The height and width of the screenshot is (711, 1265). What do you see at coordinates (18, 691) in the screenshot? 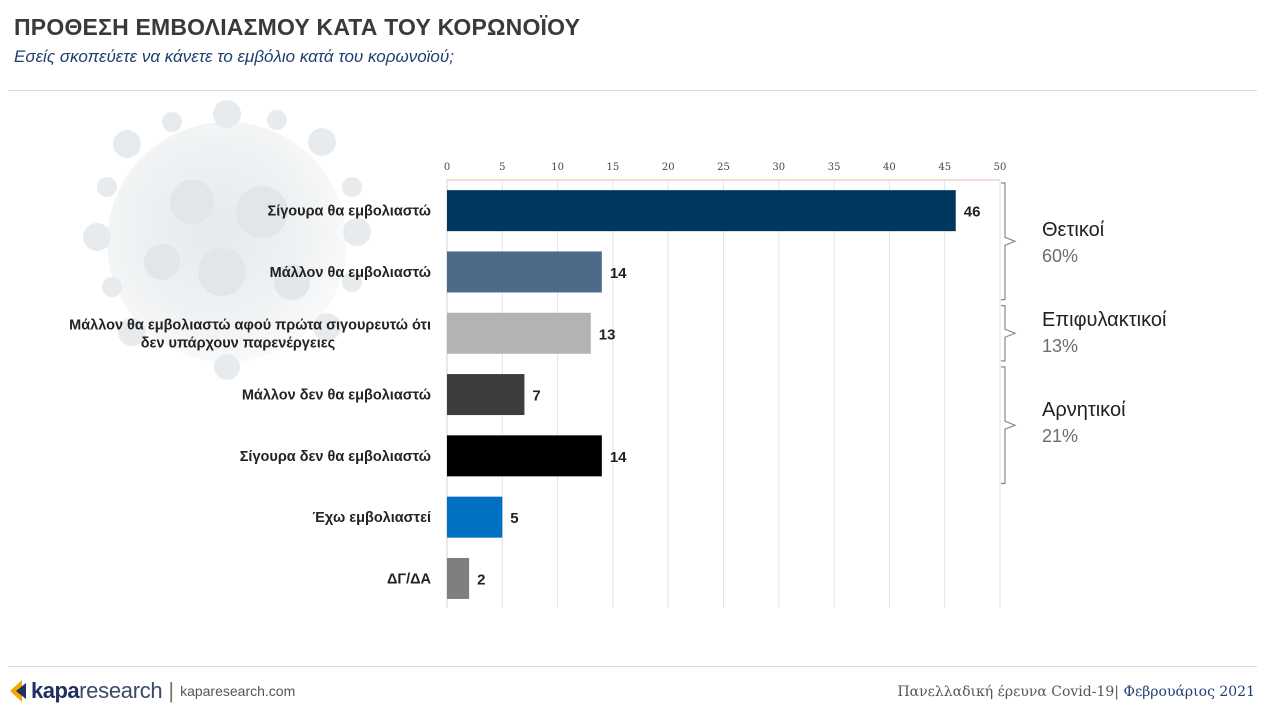
I see `kapa-logo-icon` at bounding box center [18, 691].